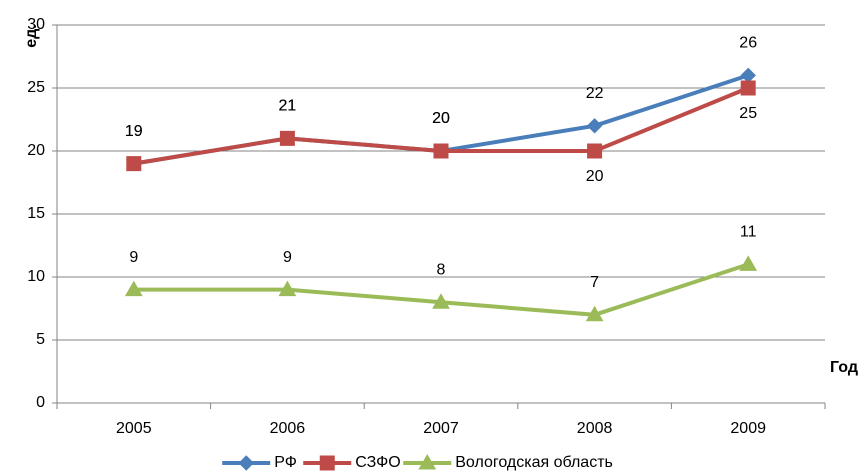 The image size is (868, 473). I want to click on x-tick-label: 2006, so click(288, 428).